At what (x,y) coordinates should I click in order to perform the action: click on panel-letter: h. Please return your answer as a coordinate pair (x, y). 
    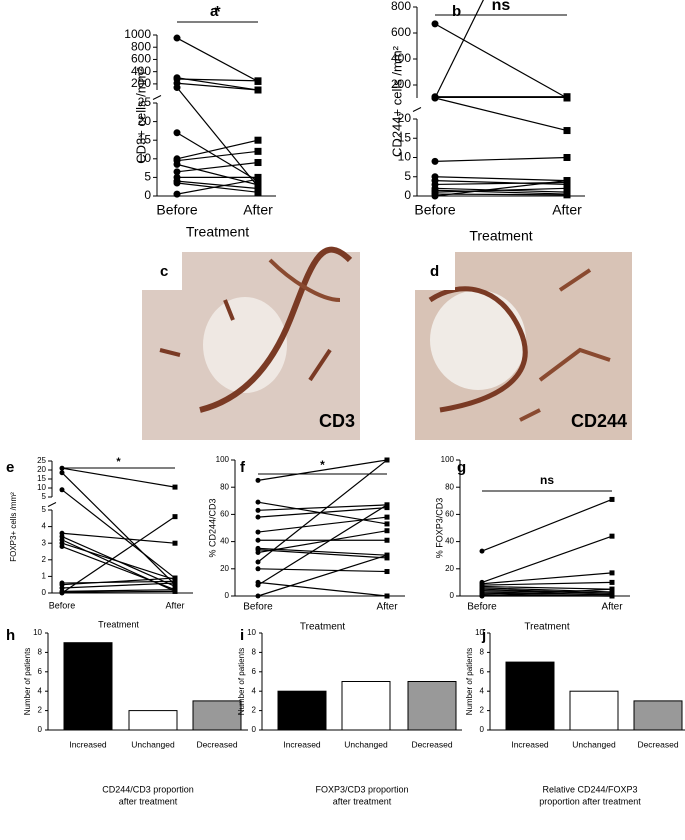
    Looking at the image, I should click on (10, 635).